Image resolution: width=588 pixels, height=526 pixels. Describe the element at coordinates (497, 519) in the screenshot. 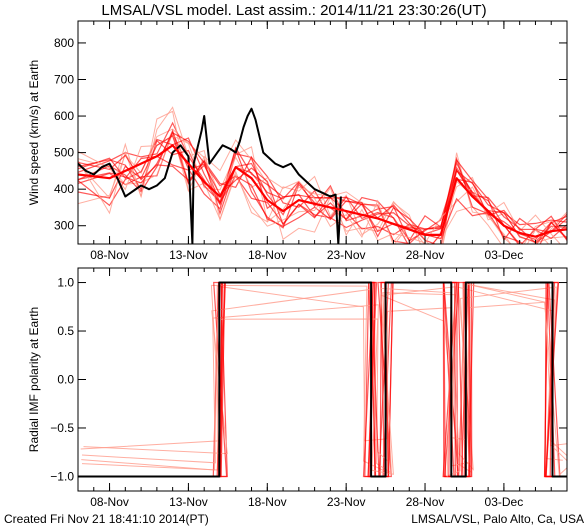

I see `footer-credit: LMSAL/VSL, Palo Alto, Ca, USA` at that location.